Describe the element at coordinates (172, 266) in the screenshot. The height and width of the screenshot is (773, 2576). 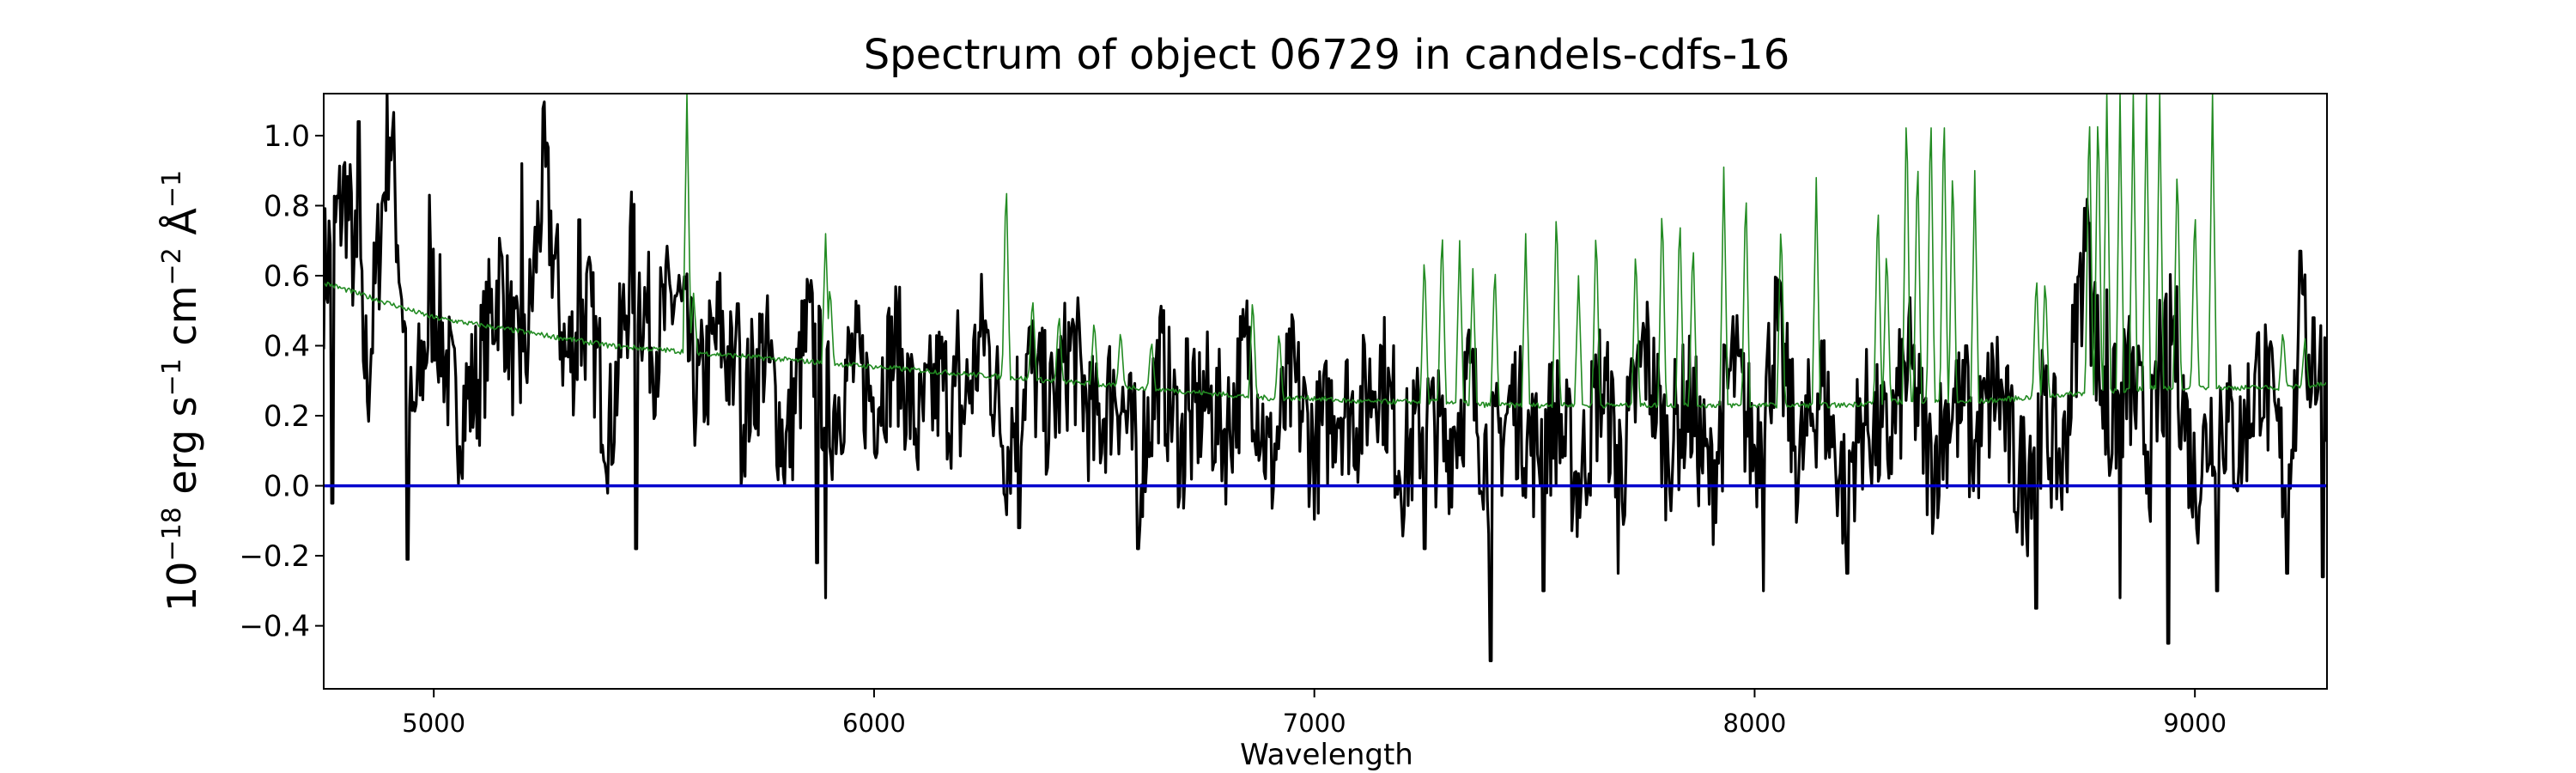
I see `y-label-exp2: −2` at that location.